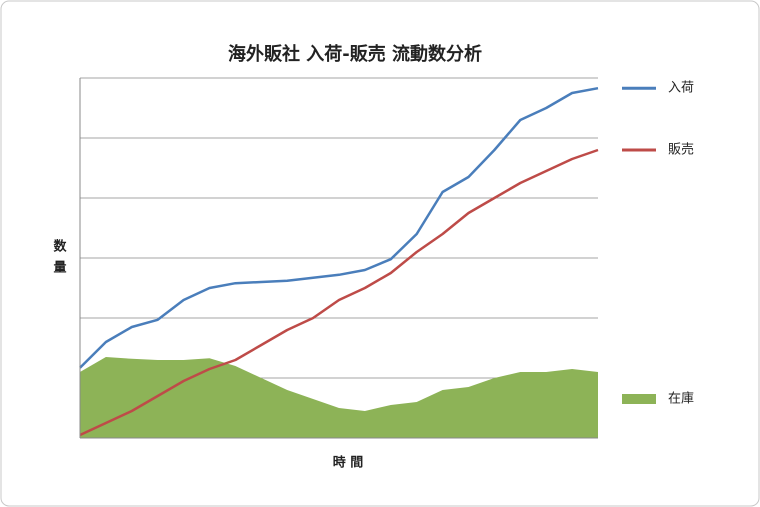 The height and width of the screenshot is (507, 760). I want to click on x-axis-label: 時 間, so click(348, 463).